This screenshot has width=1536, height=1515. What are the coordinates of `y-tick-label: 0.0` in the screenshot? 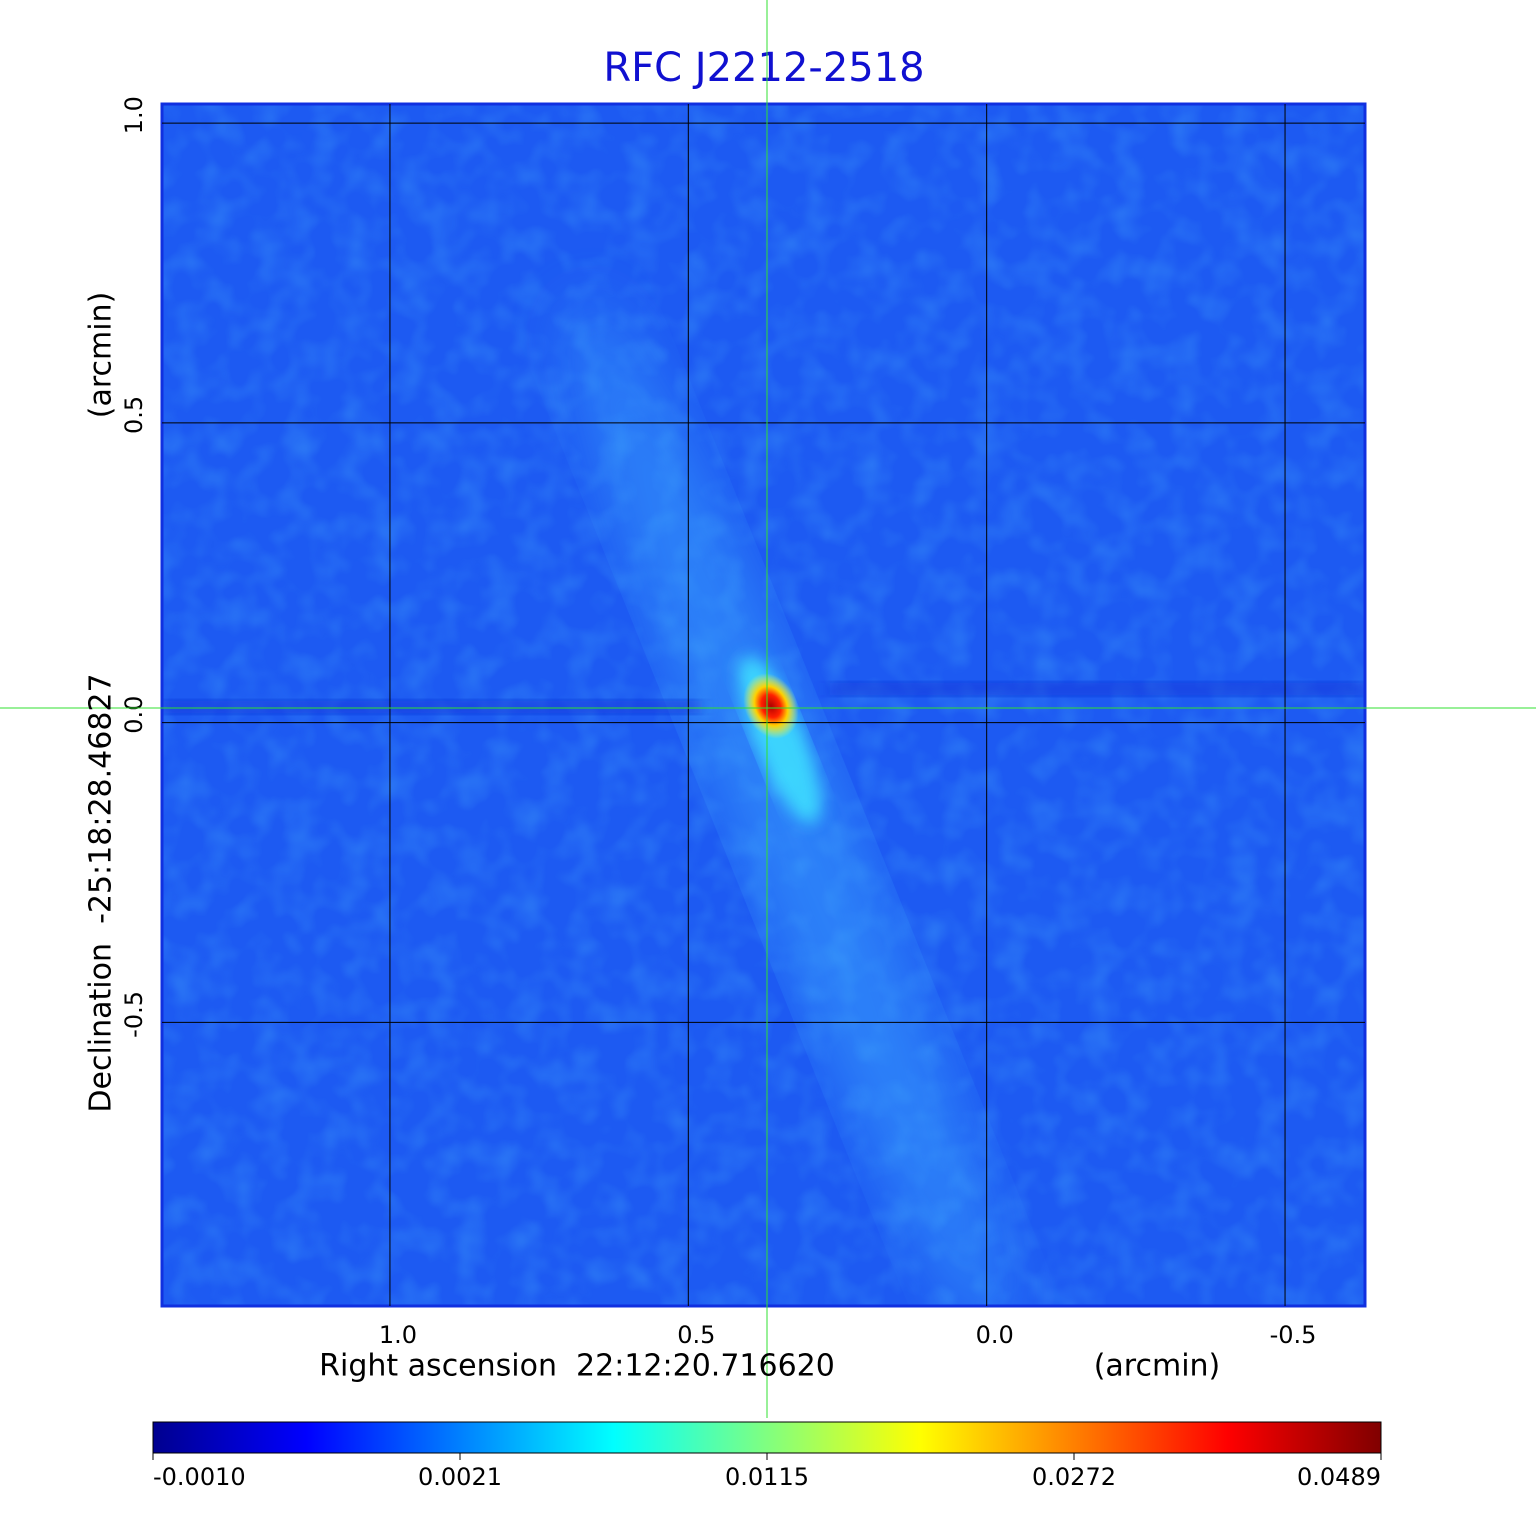 It's located at (134, 715).